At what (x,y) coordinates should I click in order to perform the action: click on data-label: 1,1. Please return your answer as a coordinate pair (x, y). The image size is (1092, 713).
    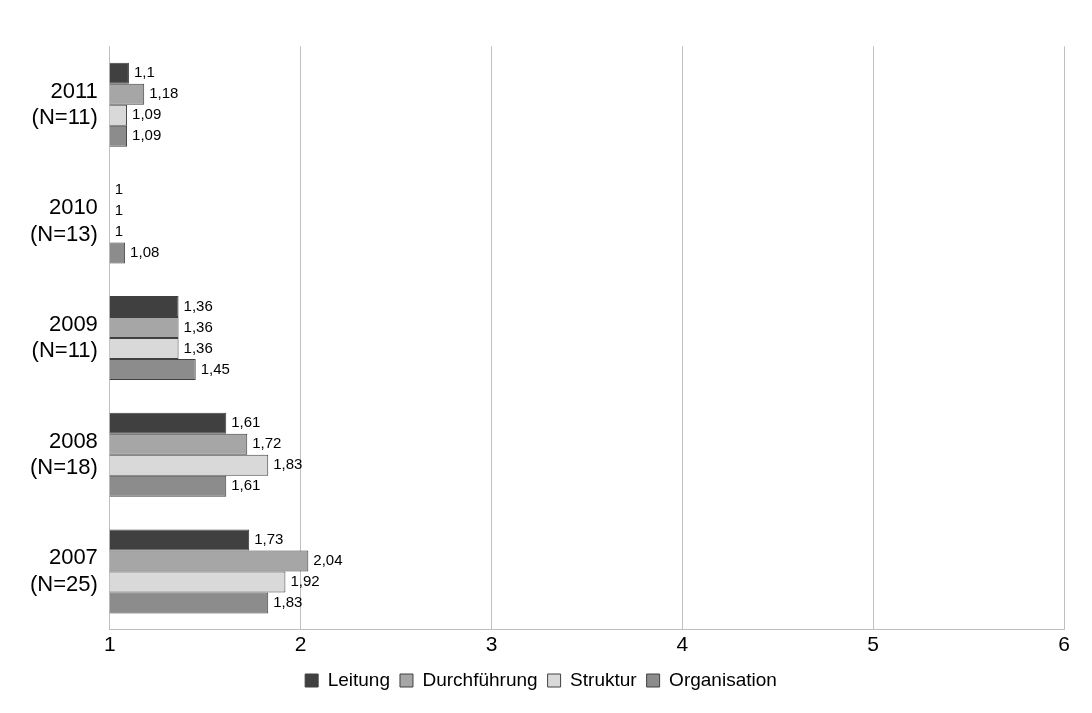
    Looking at the image, I should click on (144, 72).